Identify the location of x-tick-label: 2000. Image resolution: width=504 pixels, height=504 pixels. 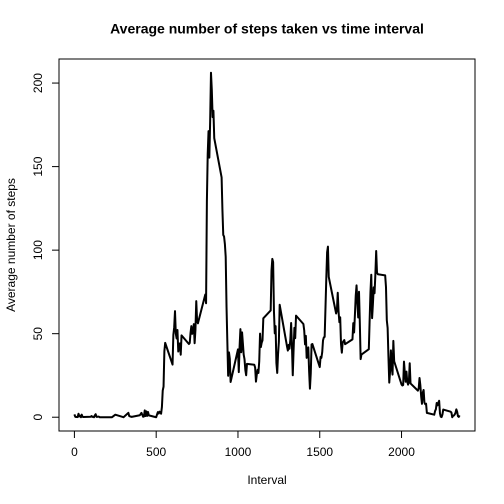
(401, 452).